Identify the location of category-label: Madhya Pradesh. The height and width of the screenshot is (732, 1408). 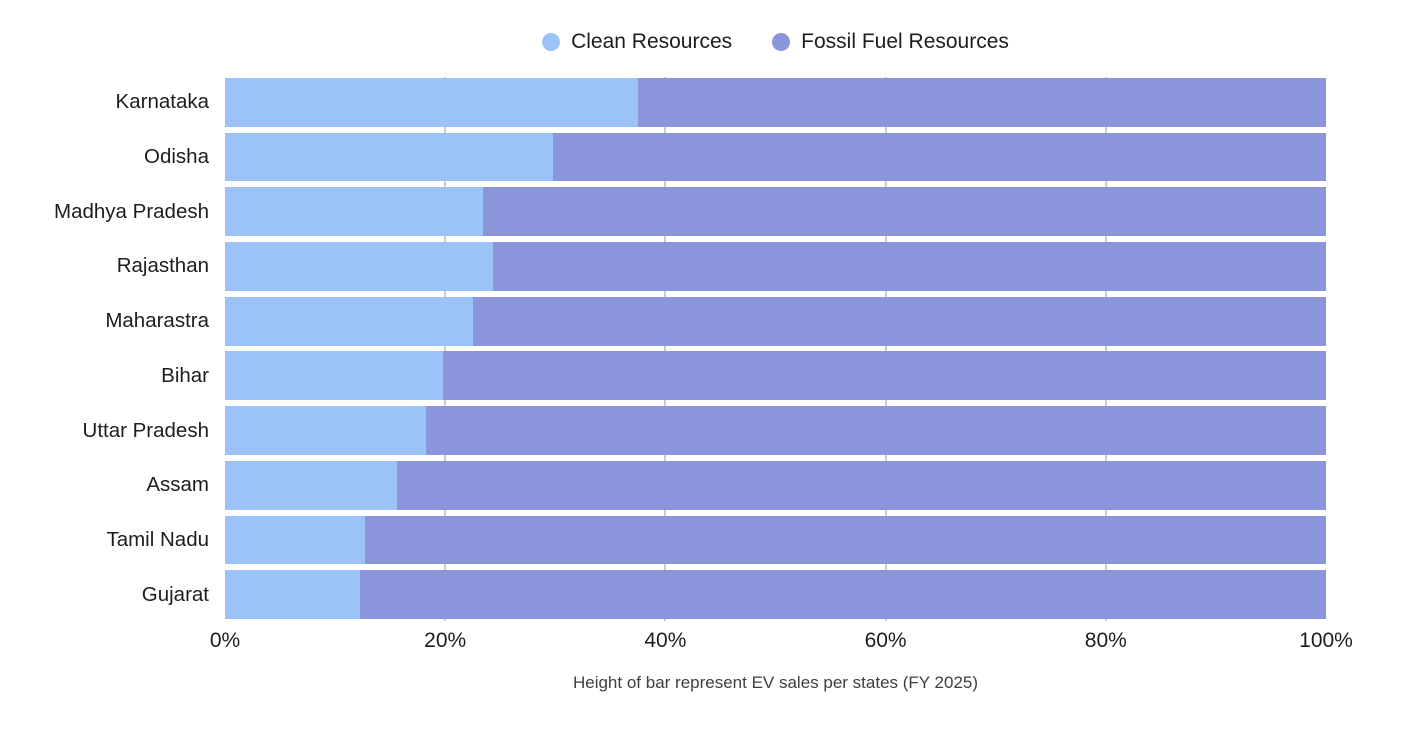
(131, 211).